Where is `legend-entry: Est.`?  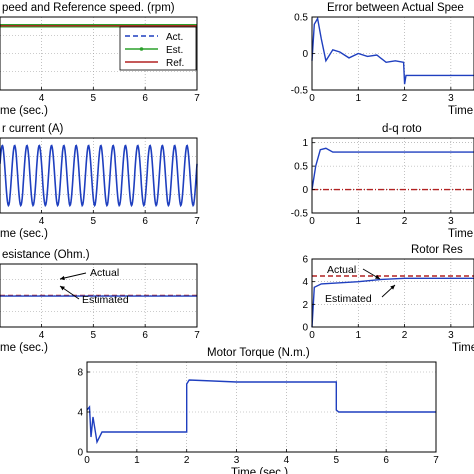
legend-entry: Est. is located at coordinates (174, 50).